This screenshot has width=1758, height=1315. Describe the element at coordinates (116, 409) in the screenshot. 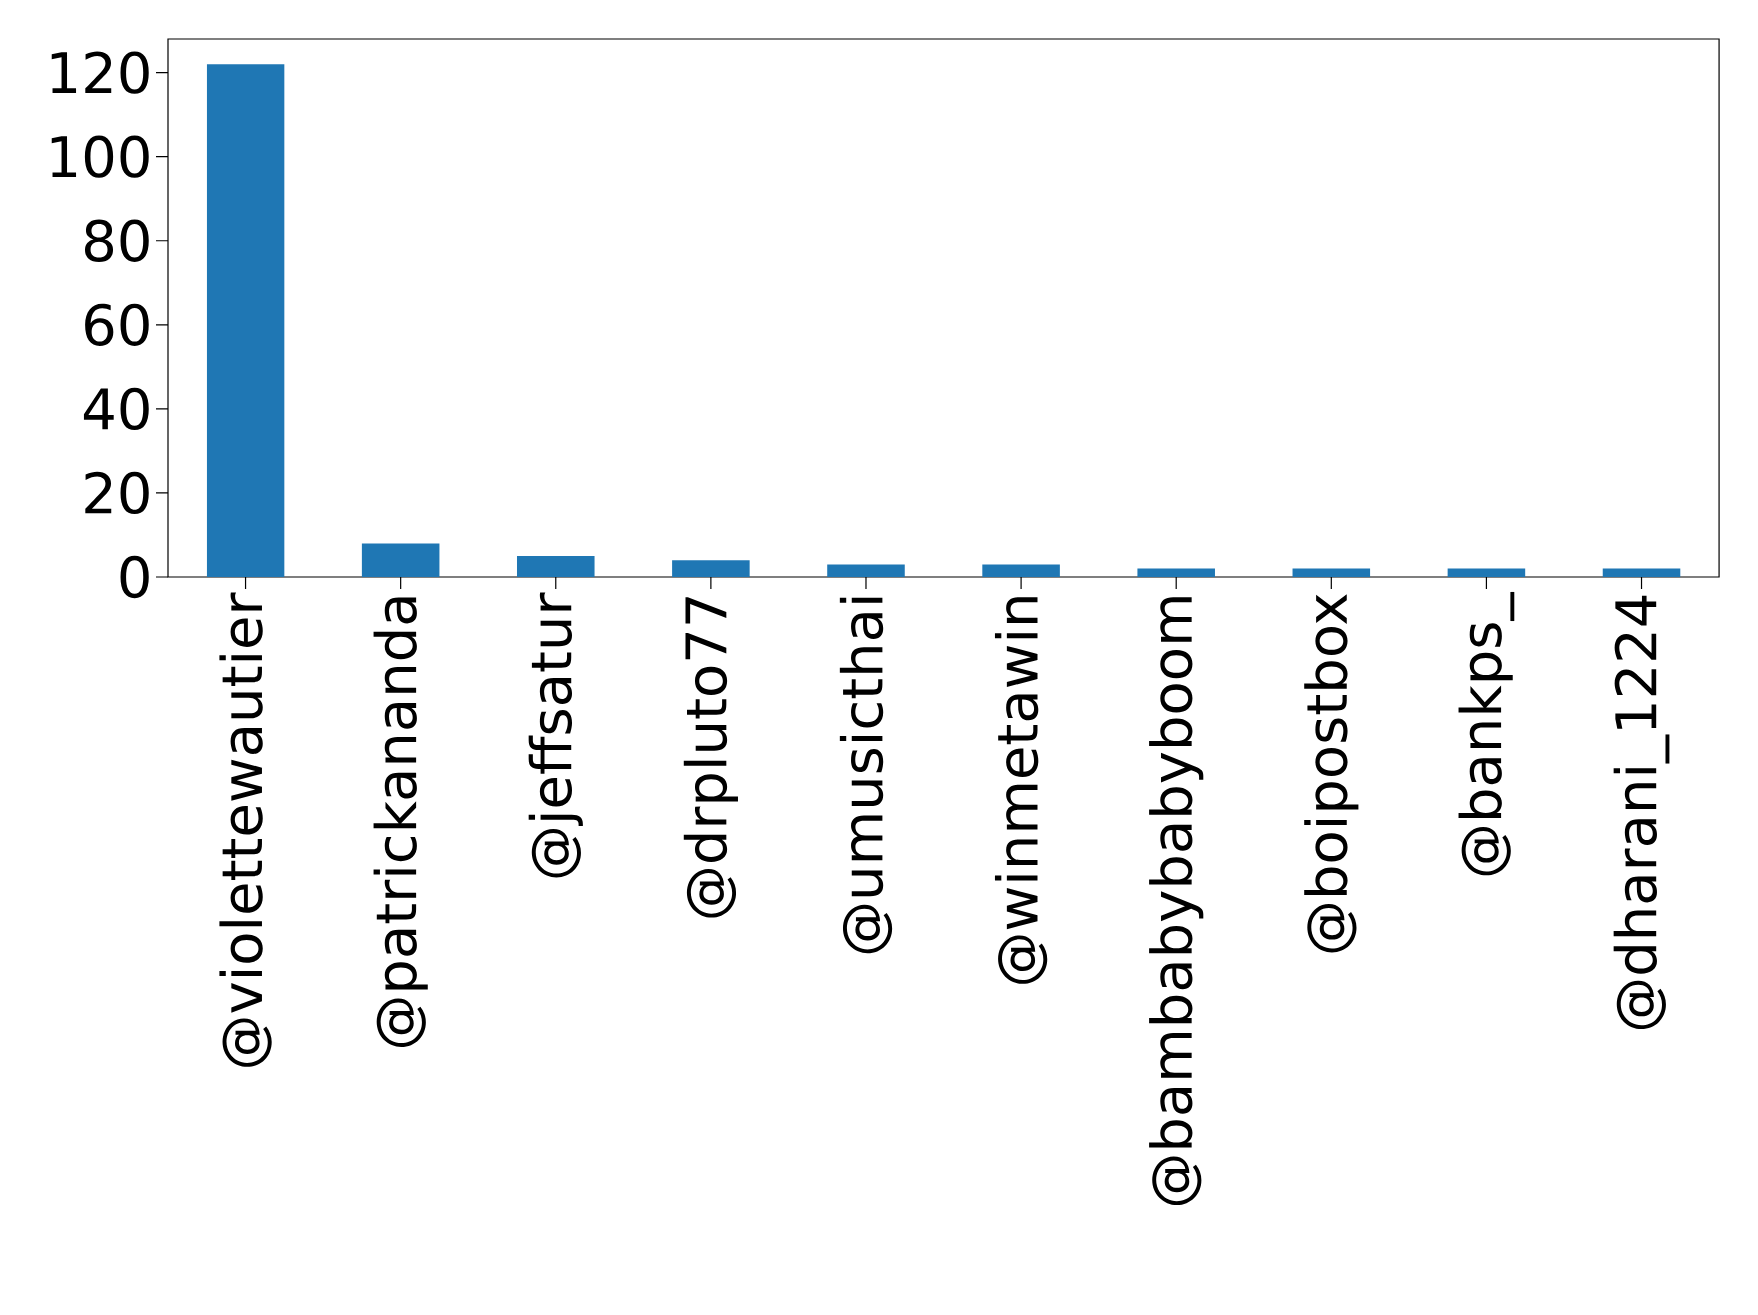

I see `y-tick-label: 40` at that location.